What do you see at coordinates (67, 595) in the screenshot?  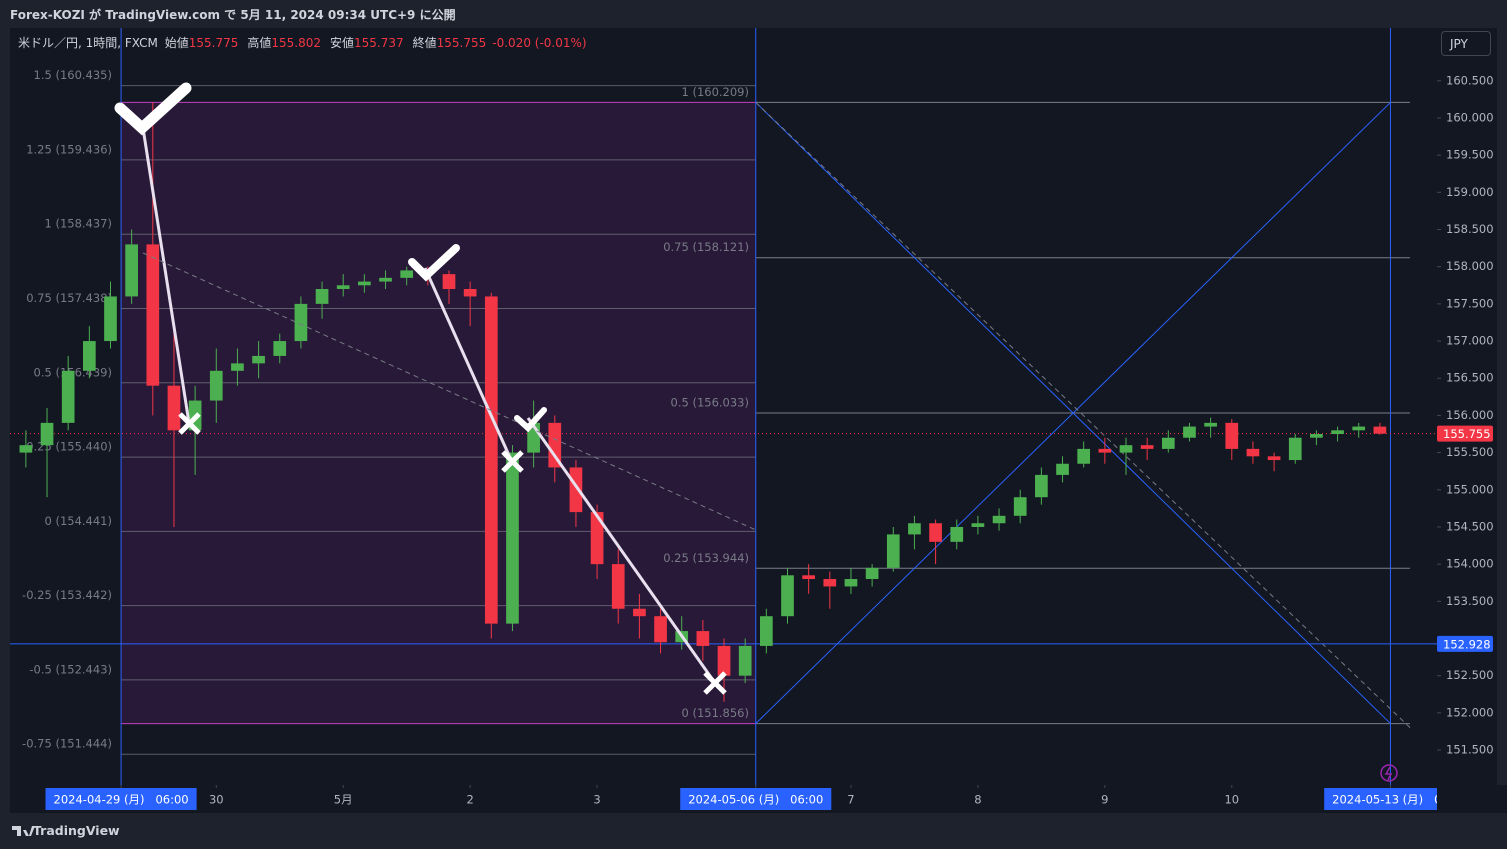 I see `fib-label: -0.25 (153.442)` at bounding box center [67, 595].